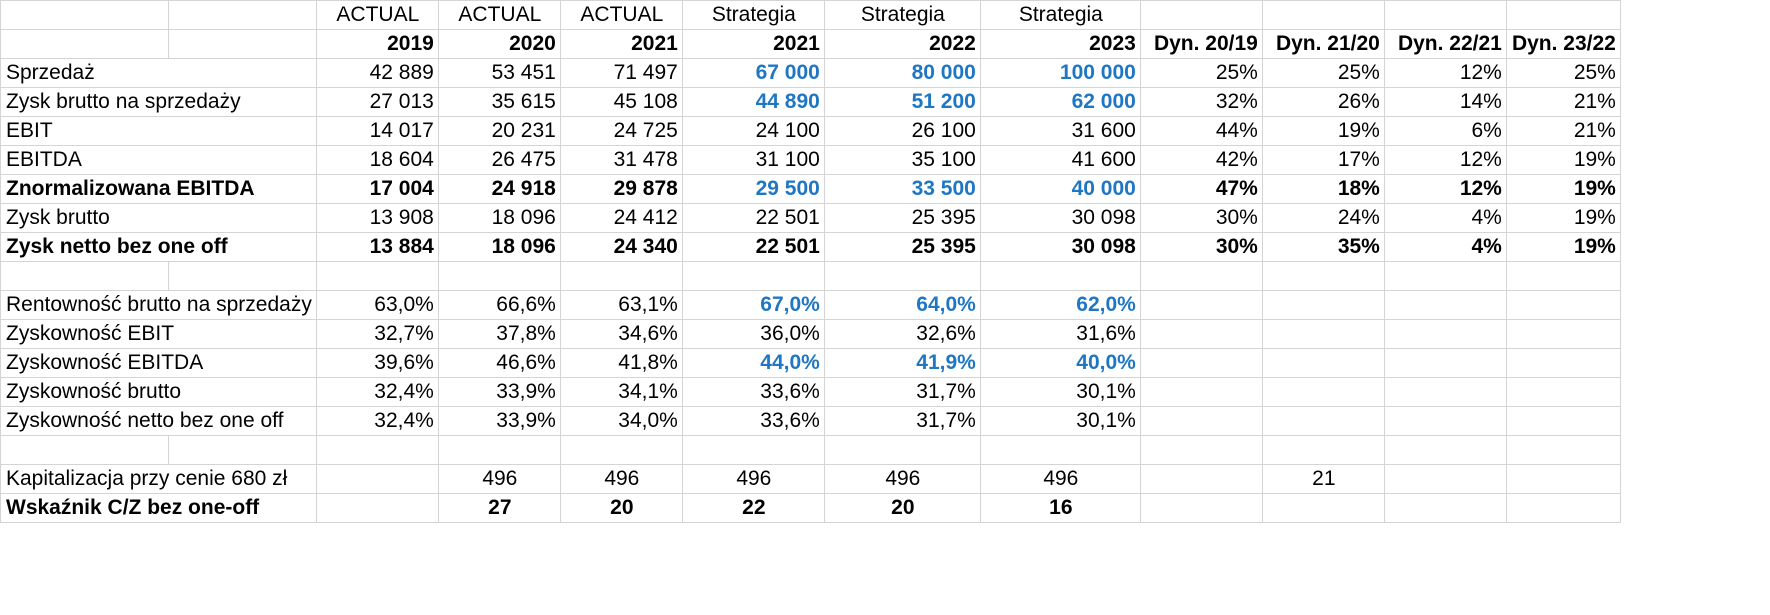 The width and height of the screenshot is (1770, 615). I want to click on value-cell: 47%, so click(1201, 189).